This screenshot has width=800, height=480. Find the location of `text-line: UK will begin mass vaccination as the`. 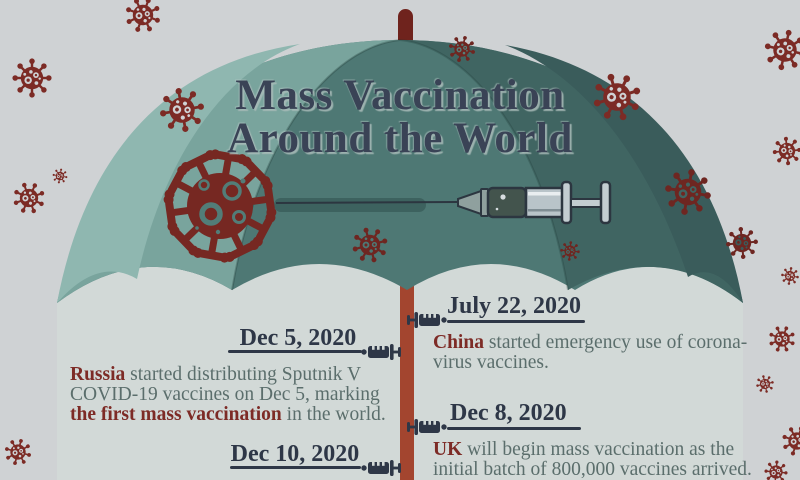

text-line: UK will begin mass vaccination as the is located at coordinates (584, 449).